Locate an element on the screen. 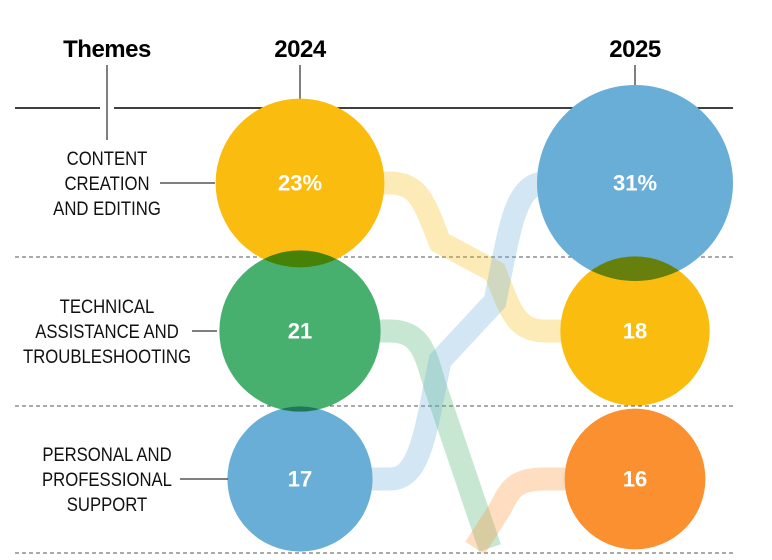  year-header-2024: 2024 is located at coordinates (300, 49).